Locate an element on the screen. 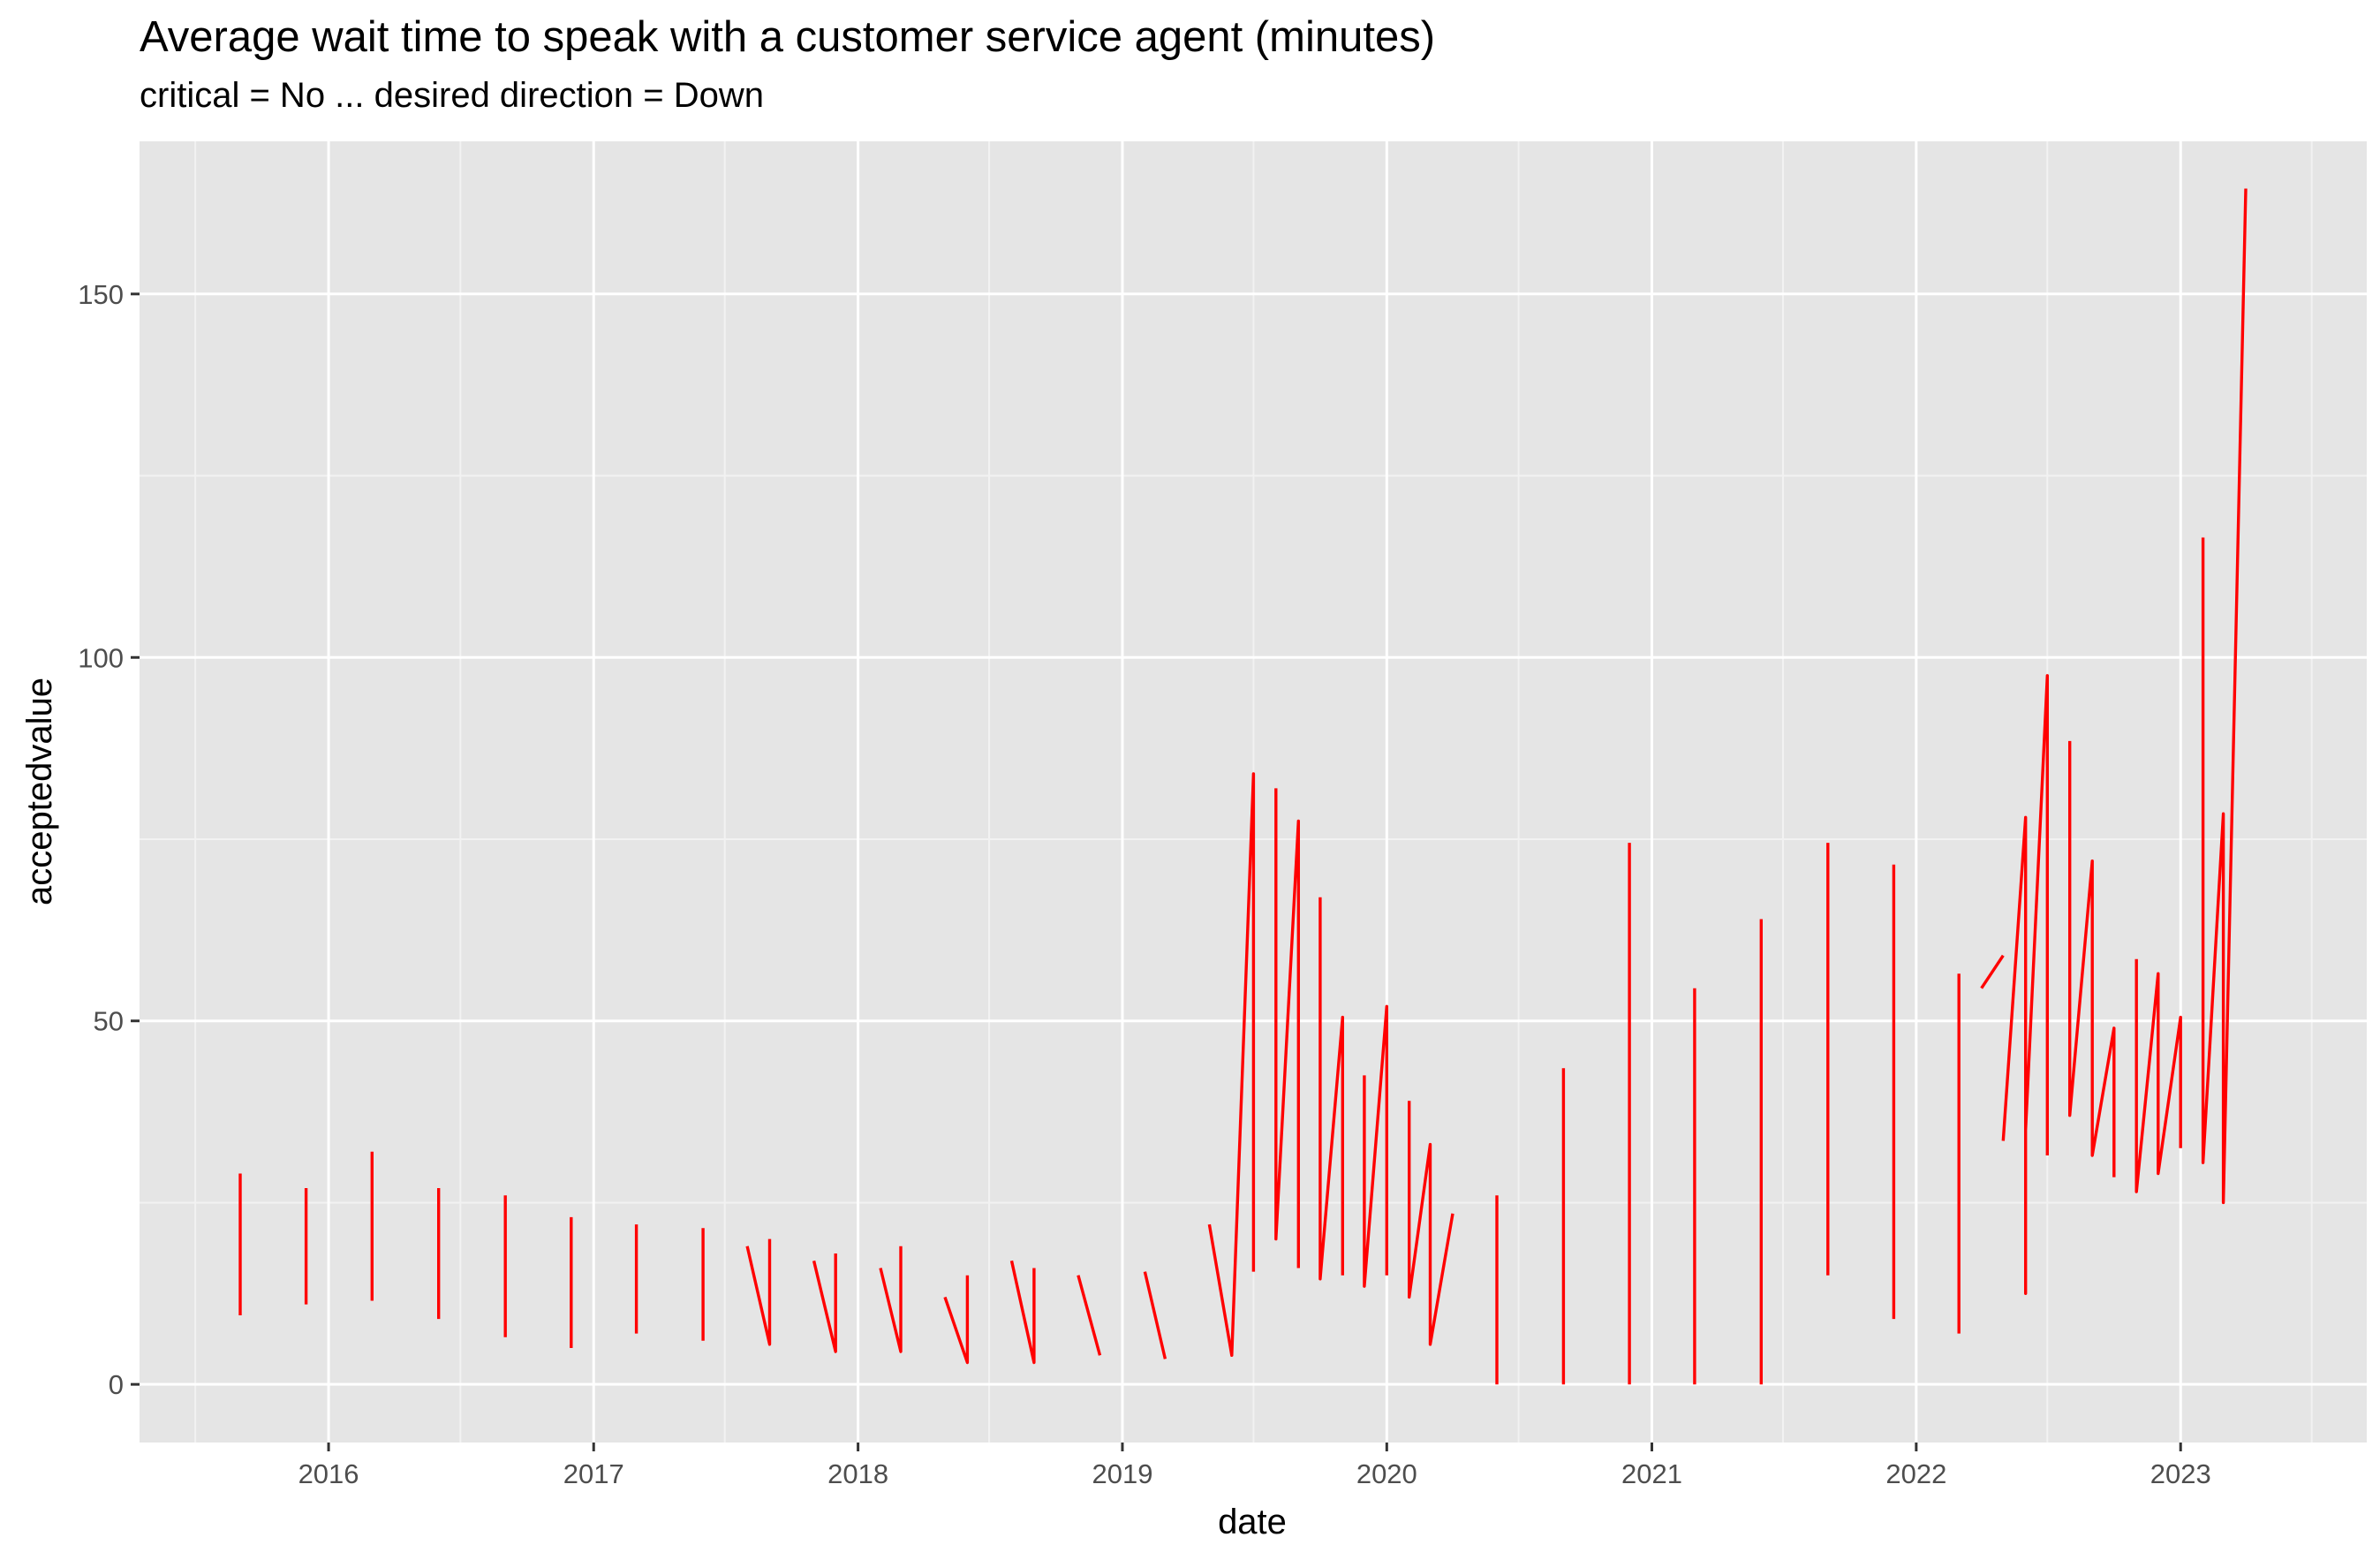 This screenshot has width=2380, height=1560. y-tick-label: 50 is located at coordinates (109, 1021).